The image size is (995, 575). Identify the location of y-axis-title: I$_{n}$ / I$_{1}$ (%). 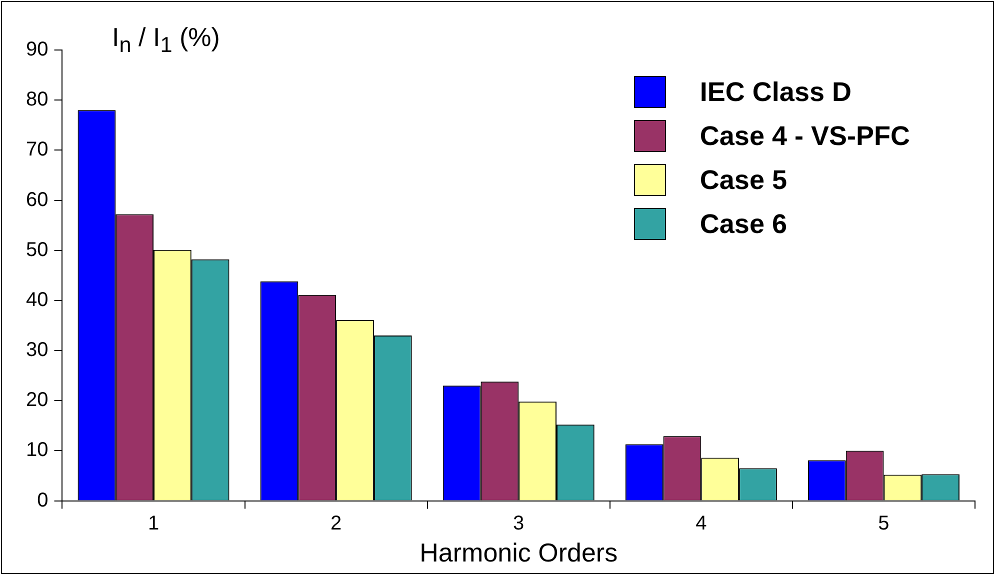
(166, 40).